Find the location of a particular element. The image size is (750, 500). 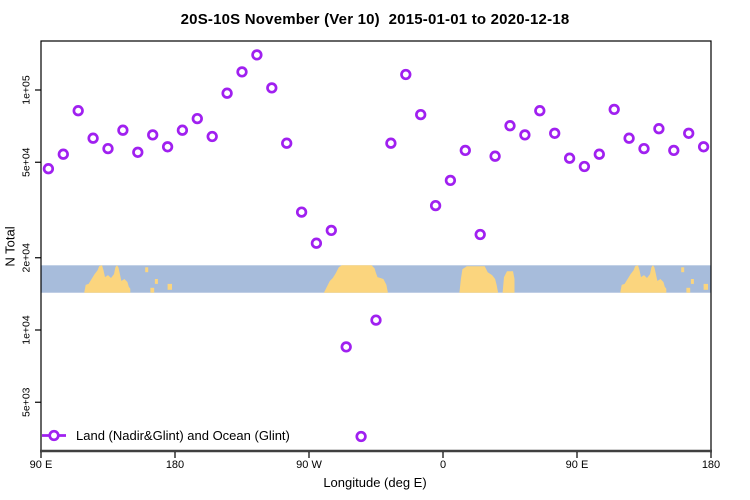

y-tick-label: 1e+05 is located at coordinates (27, 90).